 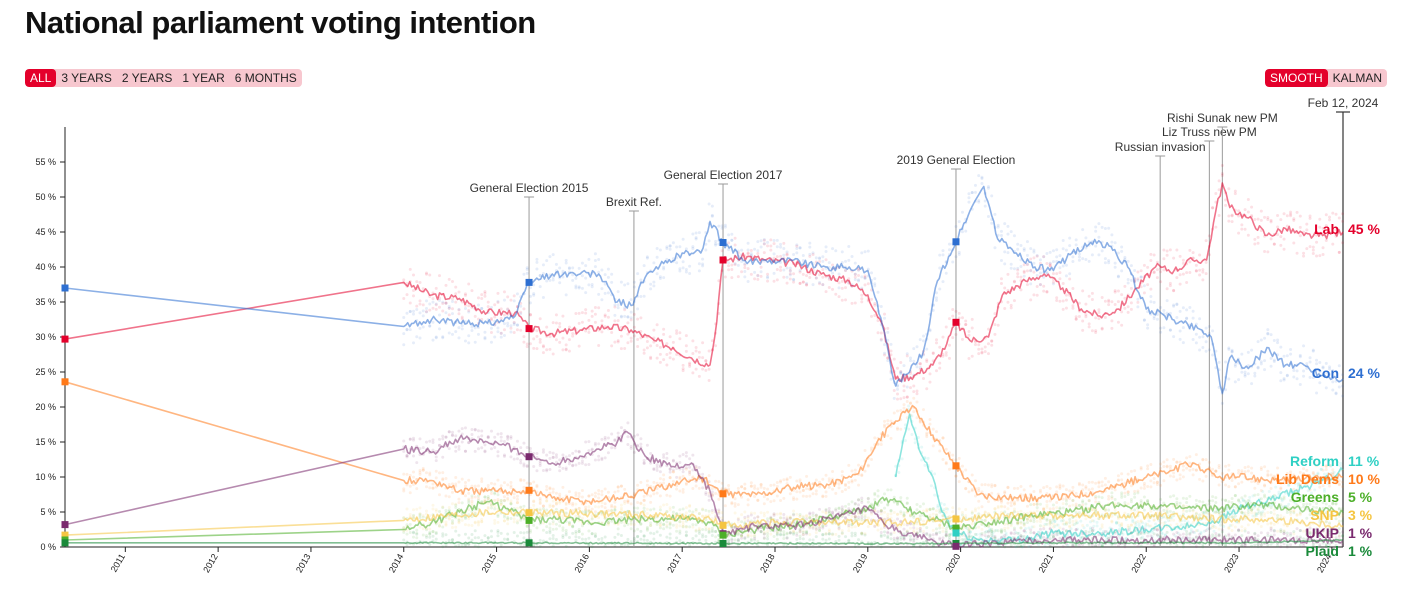 I want to click on x-tick-label: 2016, so click(x=581, y=563).